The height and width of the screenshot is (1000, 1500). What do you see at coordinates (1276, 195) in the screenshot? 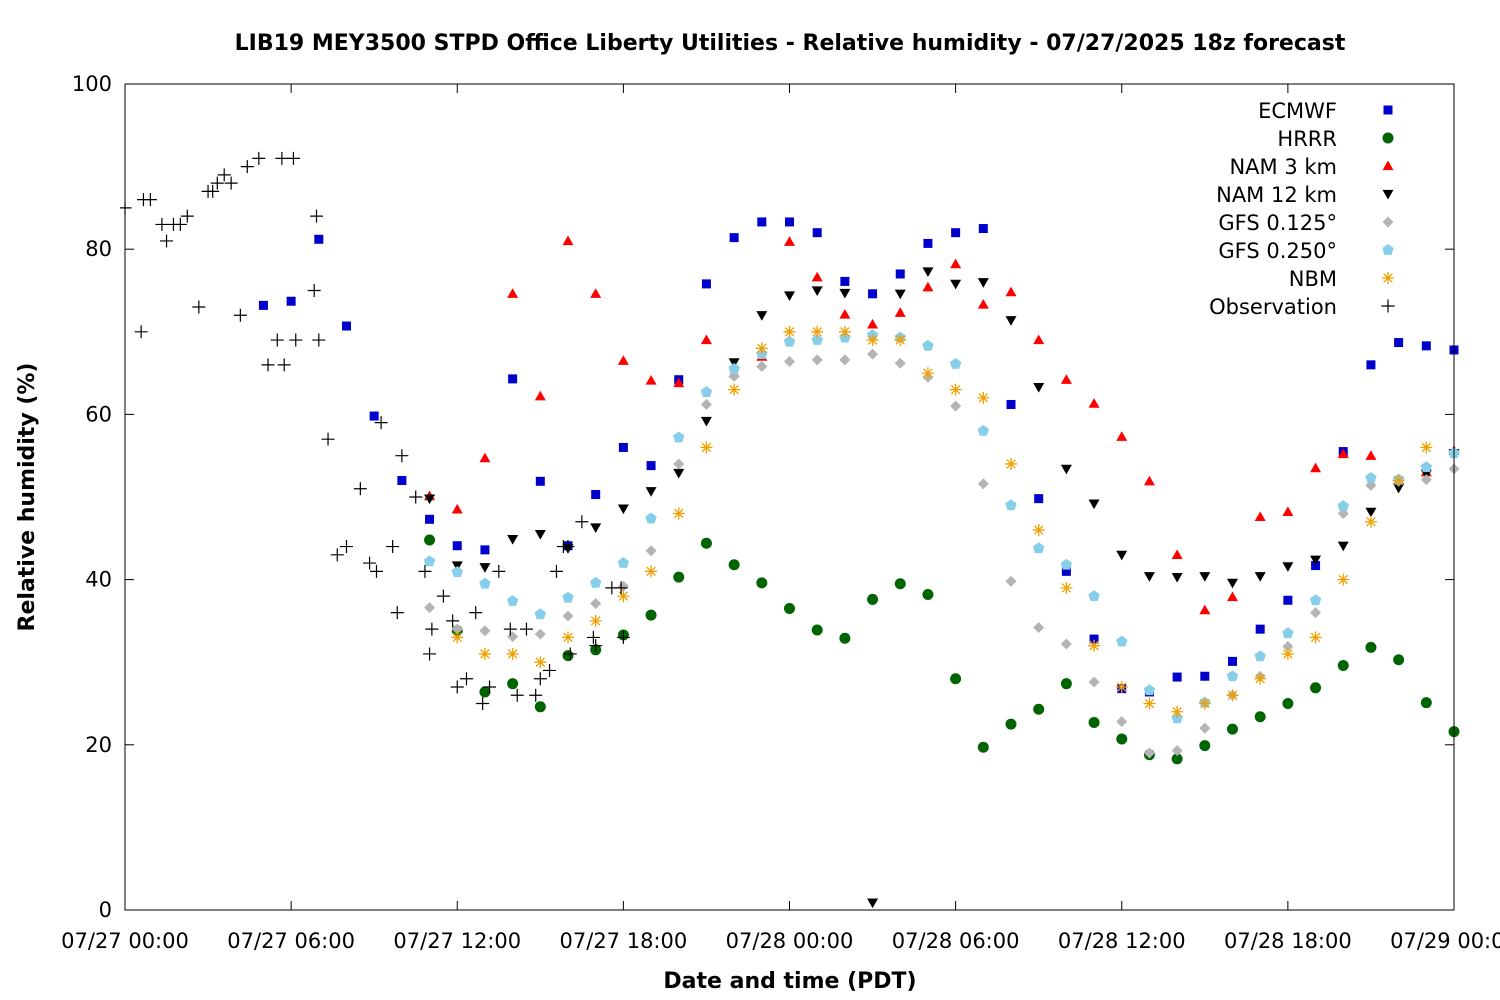
I see `legend-label-nam-12-km: NAM 12 km` at bounding box center [1276, 195].